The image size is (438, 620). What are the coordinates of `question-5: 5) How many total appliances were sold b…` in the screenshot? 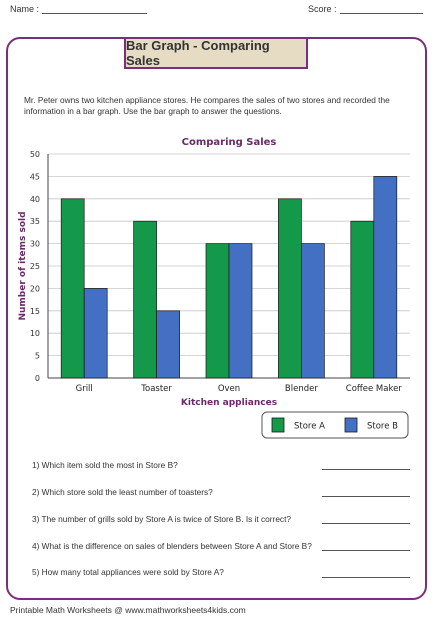 It's located at (128, 572).